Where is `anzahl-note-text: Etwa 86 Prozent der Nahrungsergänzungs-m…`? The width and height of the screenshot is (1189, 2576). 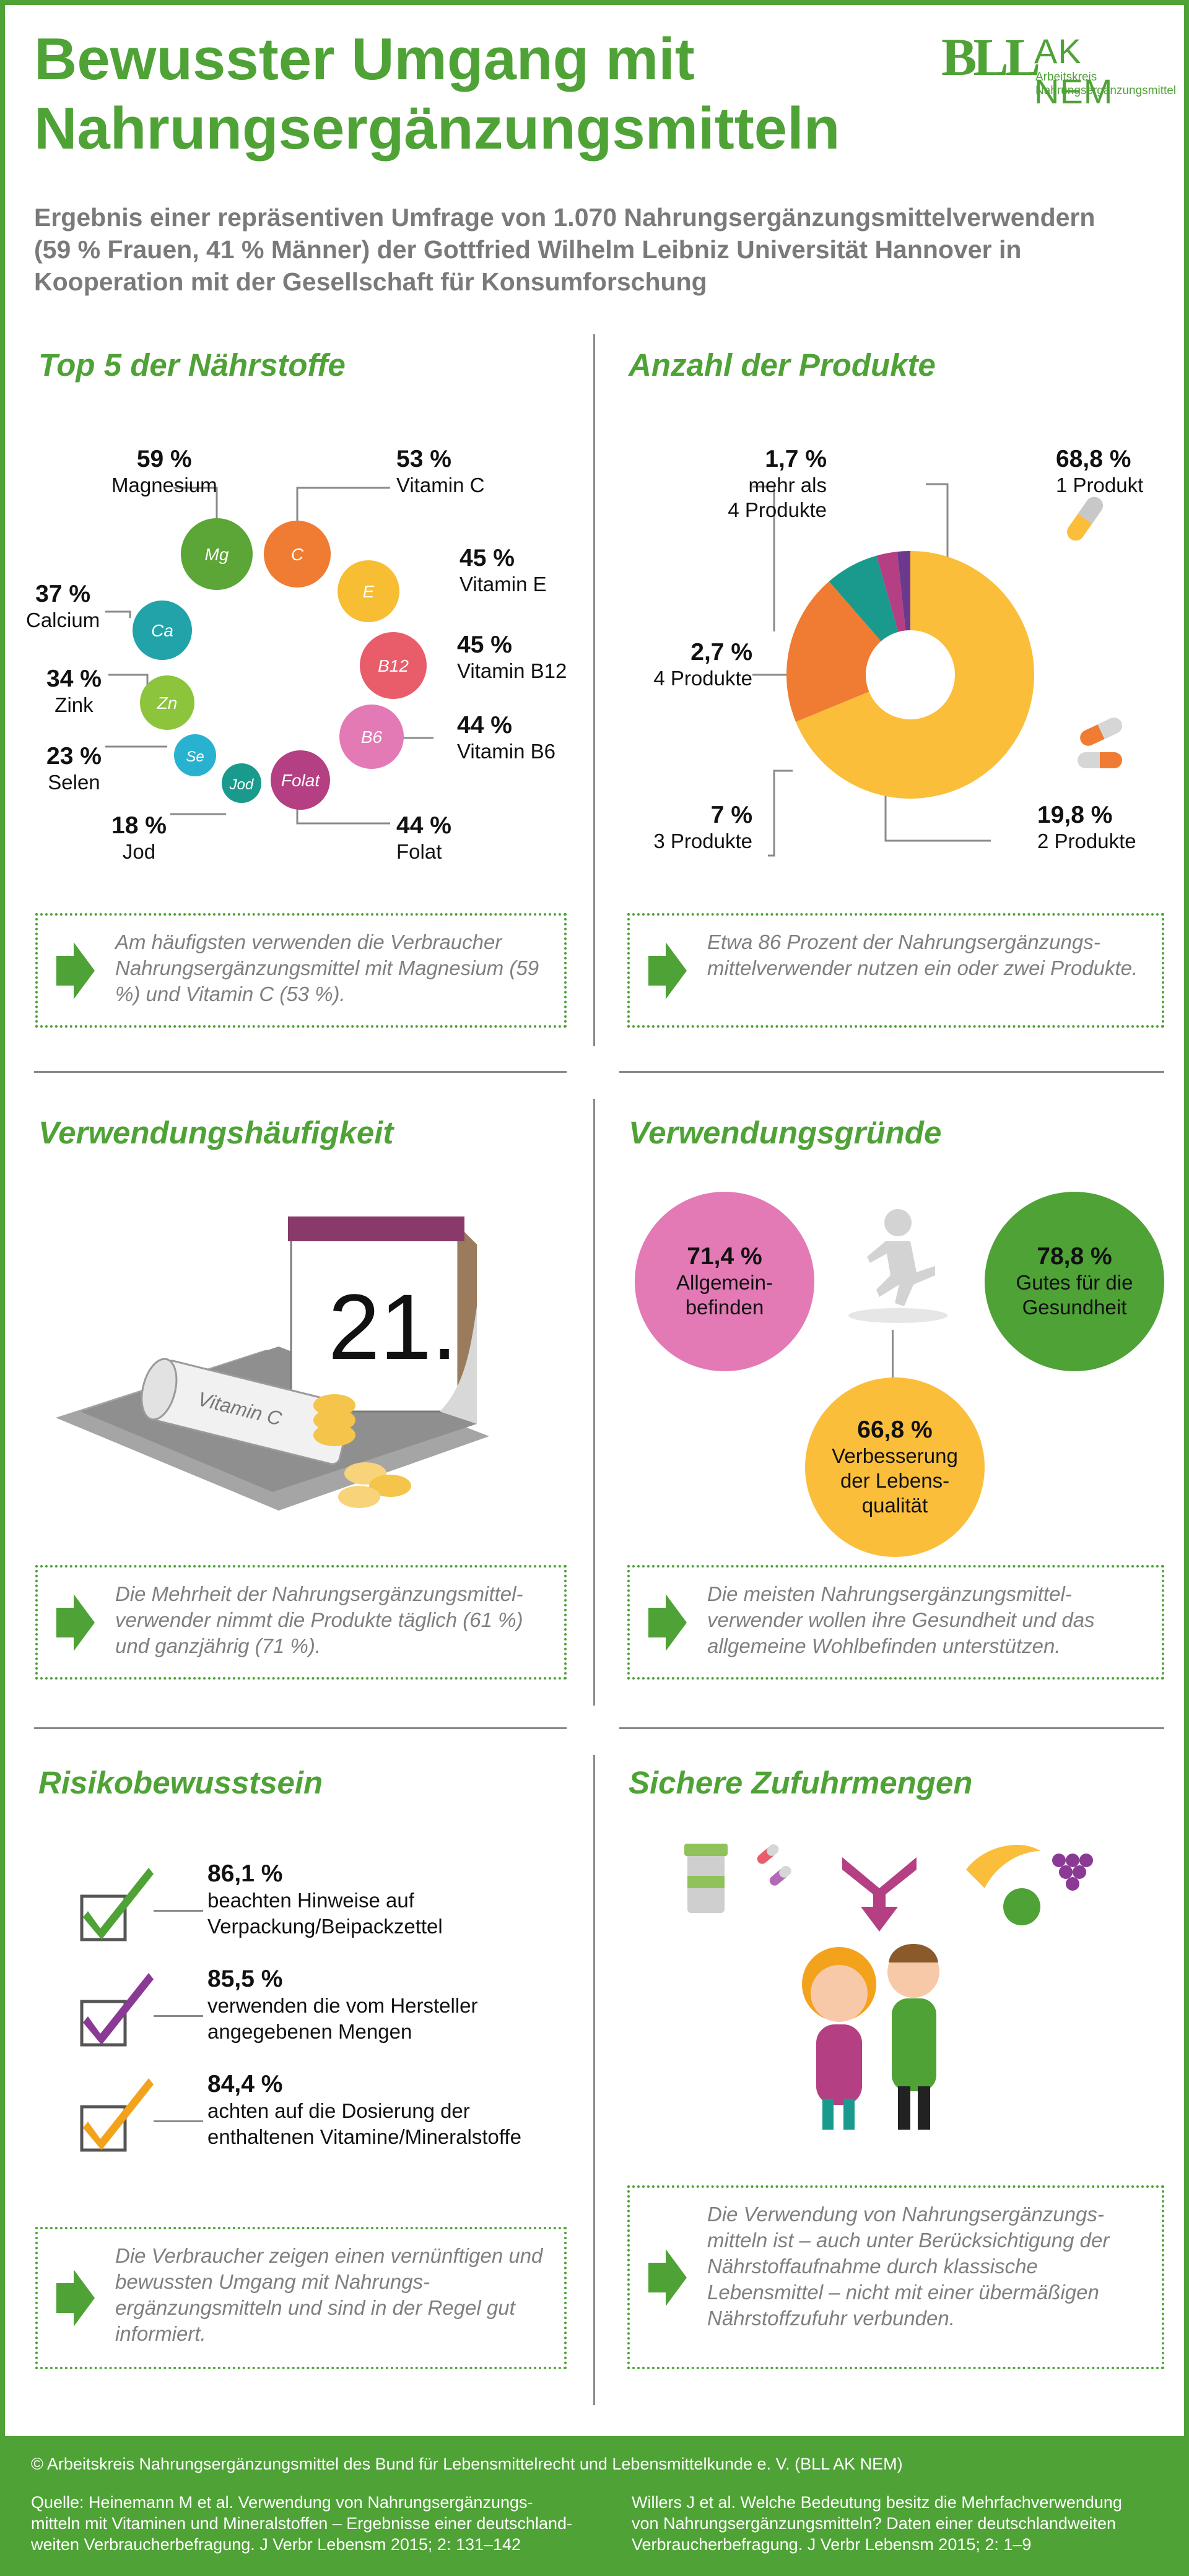 anzahl-note-text: Etwa 86 Prozent der Nahrungsergänzungs-m… is located at coordinates (922, 954).